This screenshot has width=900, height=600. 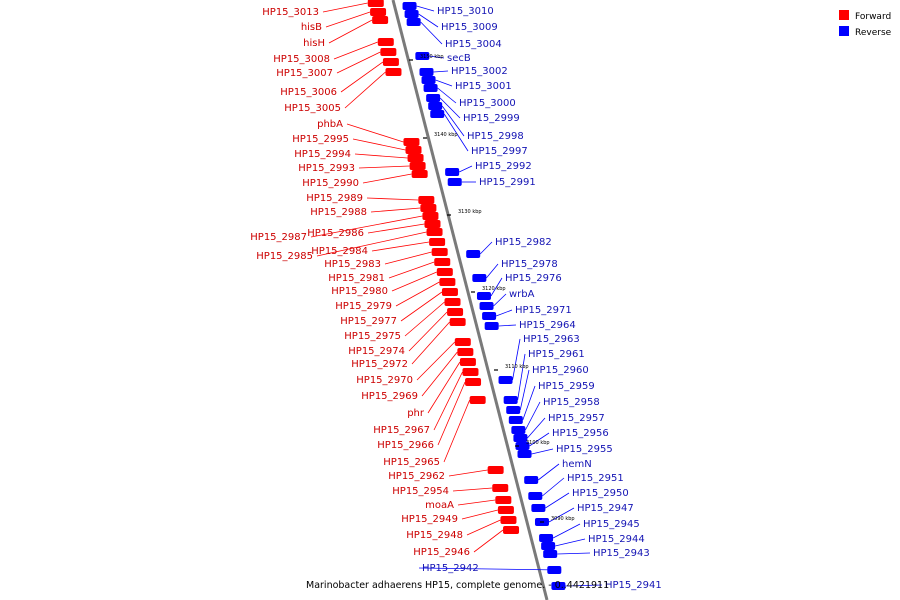 What do you see at coordinates (595, 478) in the screenshot?
I see `reverse-gene-label: HP15_2951` at bounding box center [595, 478].